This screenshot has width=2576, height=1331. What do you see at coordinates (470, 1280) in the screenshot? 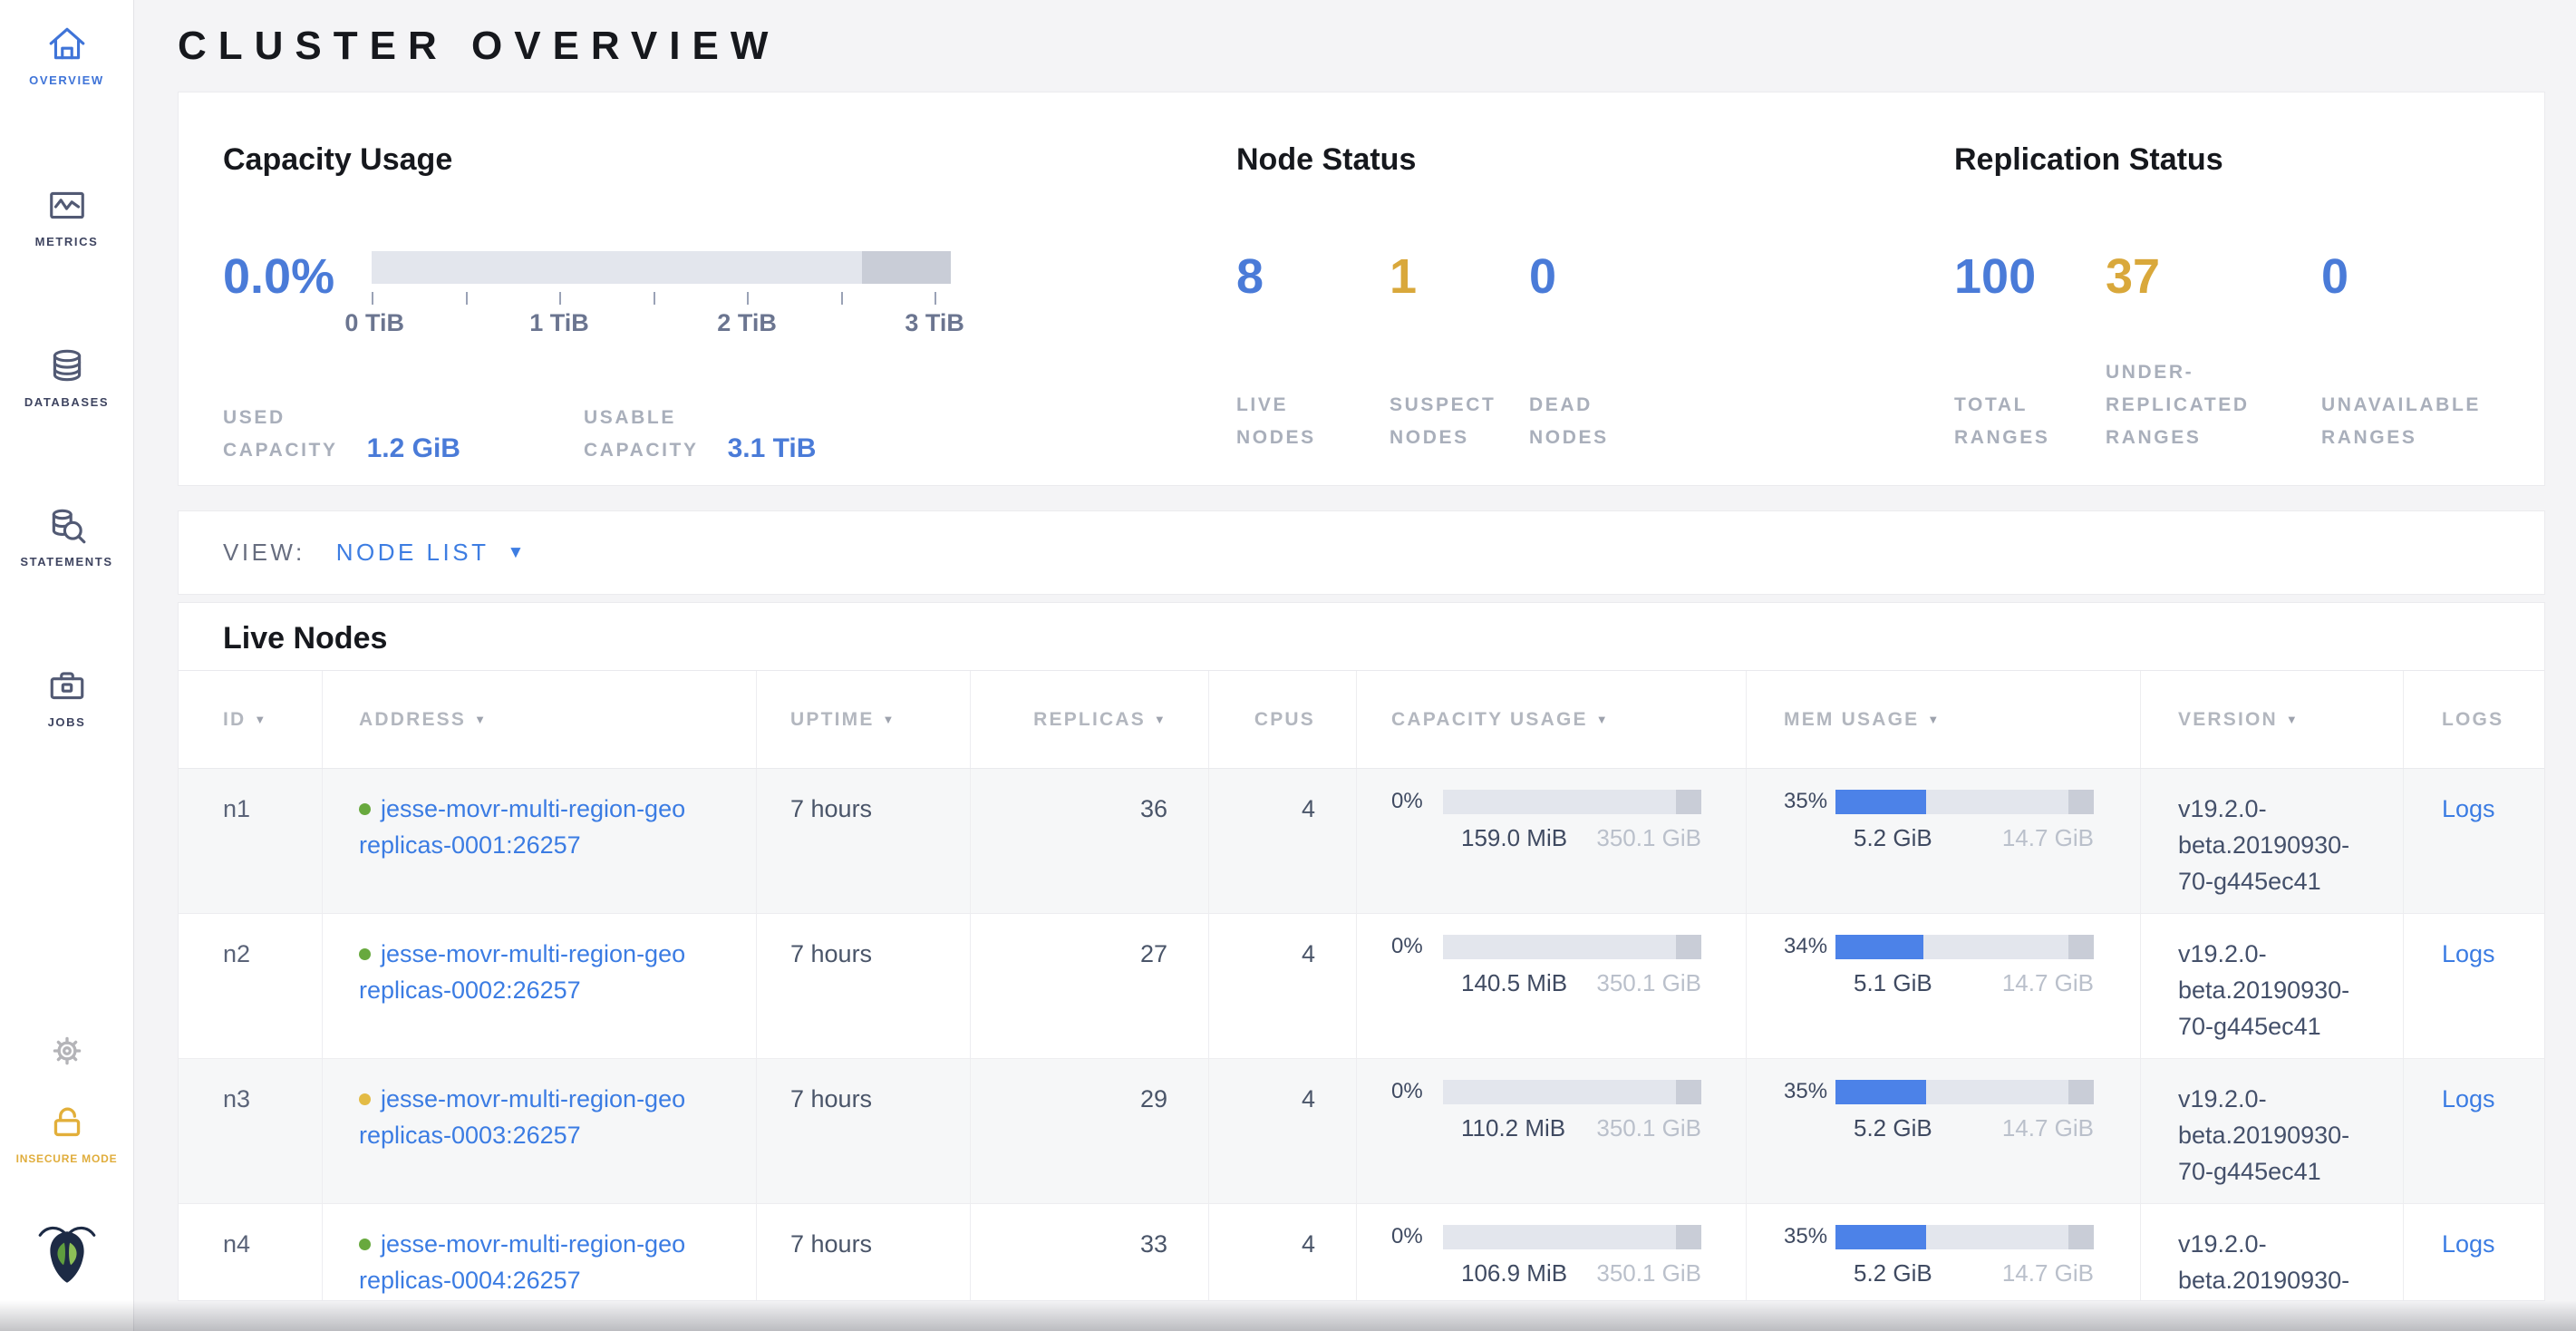
I see `node-address-link: replicas-0004:26257` at bounding box center [470, 1280].